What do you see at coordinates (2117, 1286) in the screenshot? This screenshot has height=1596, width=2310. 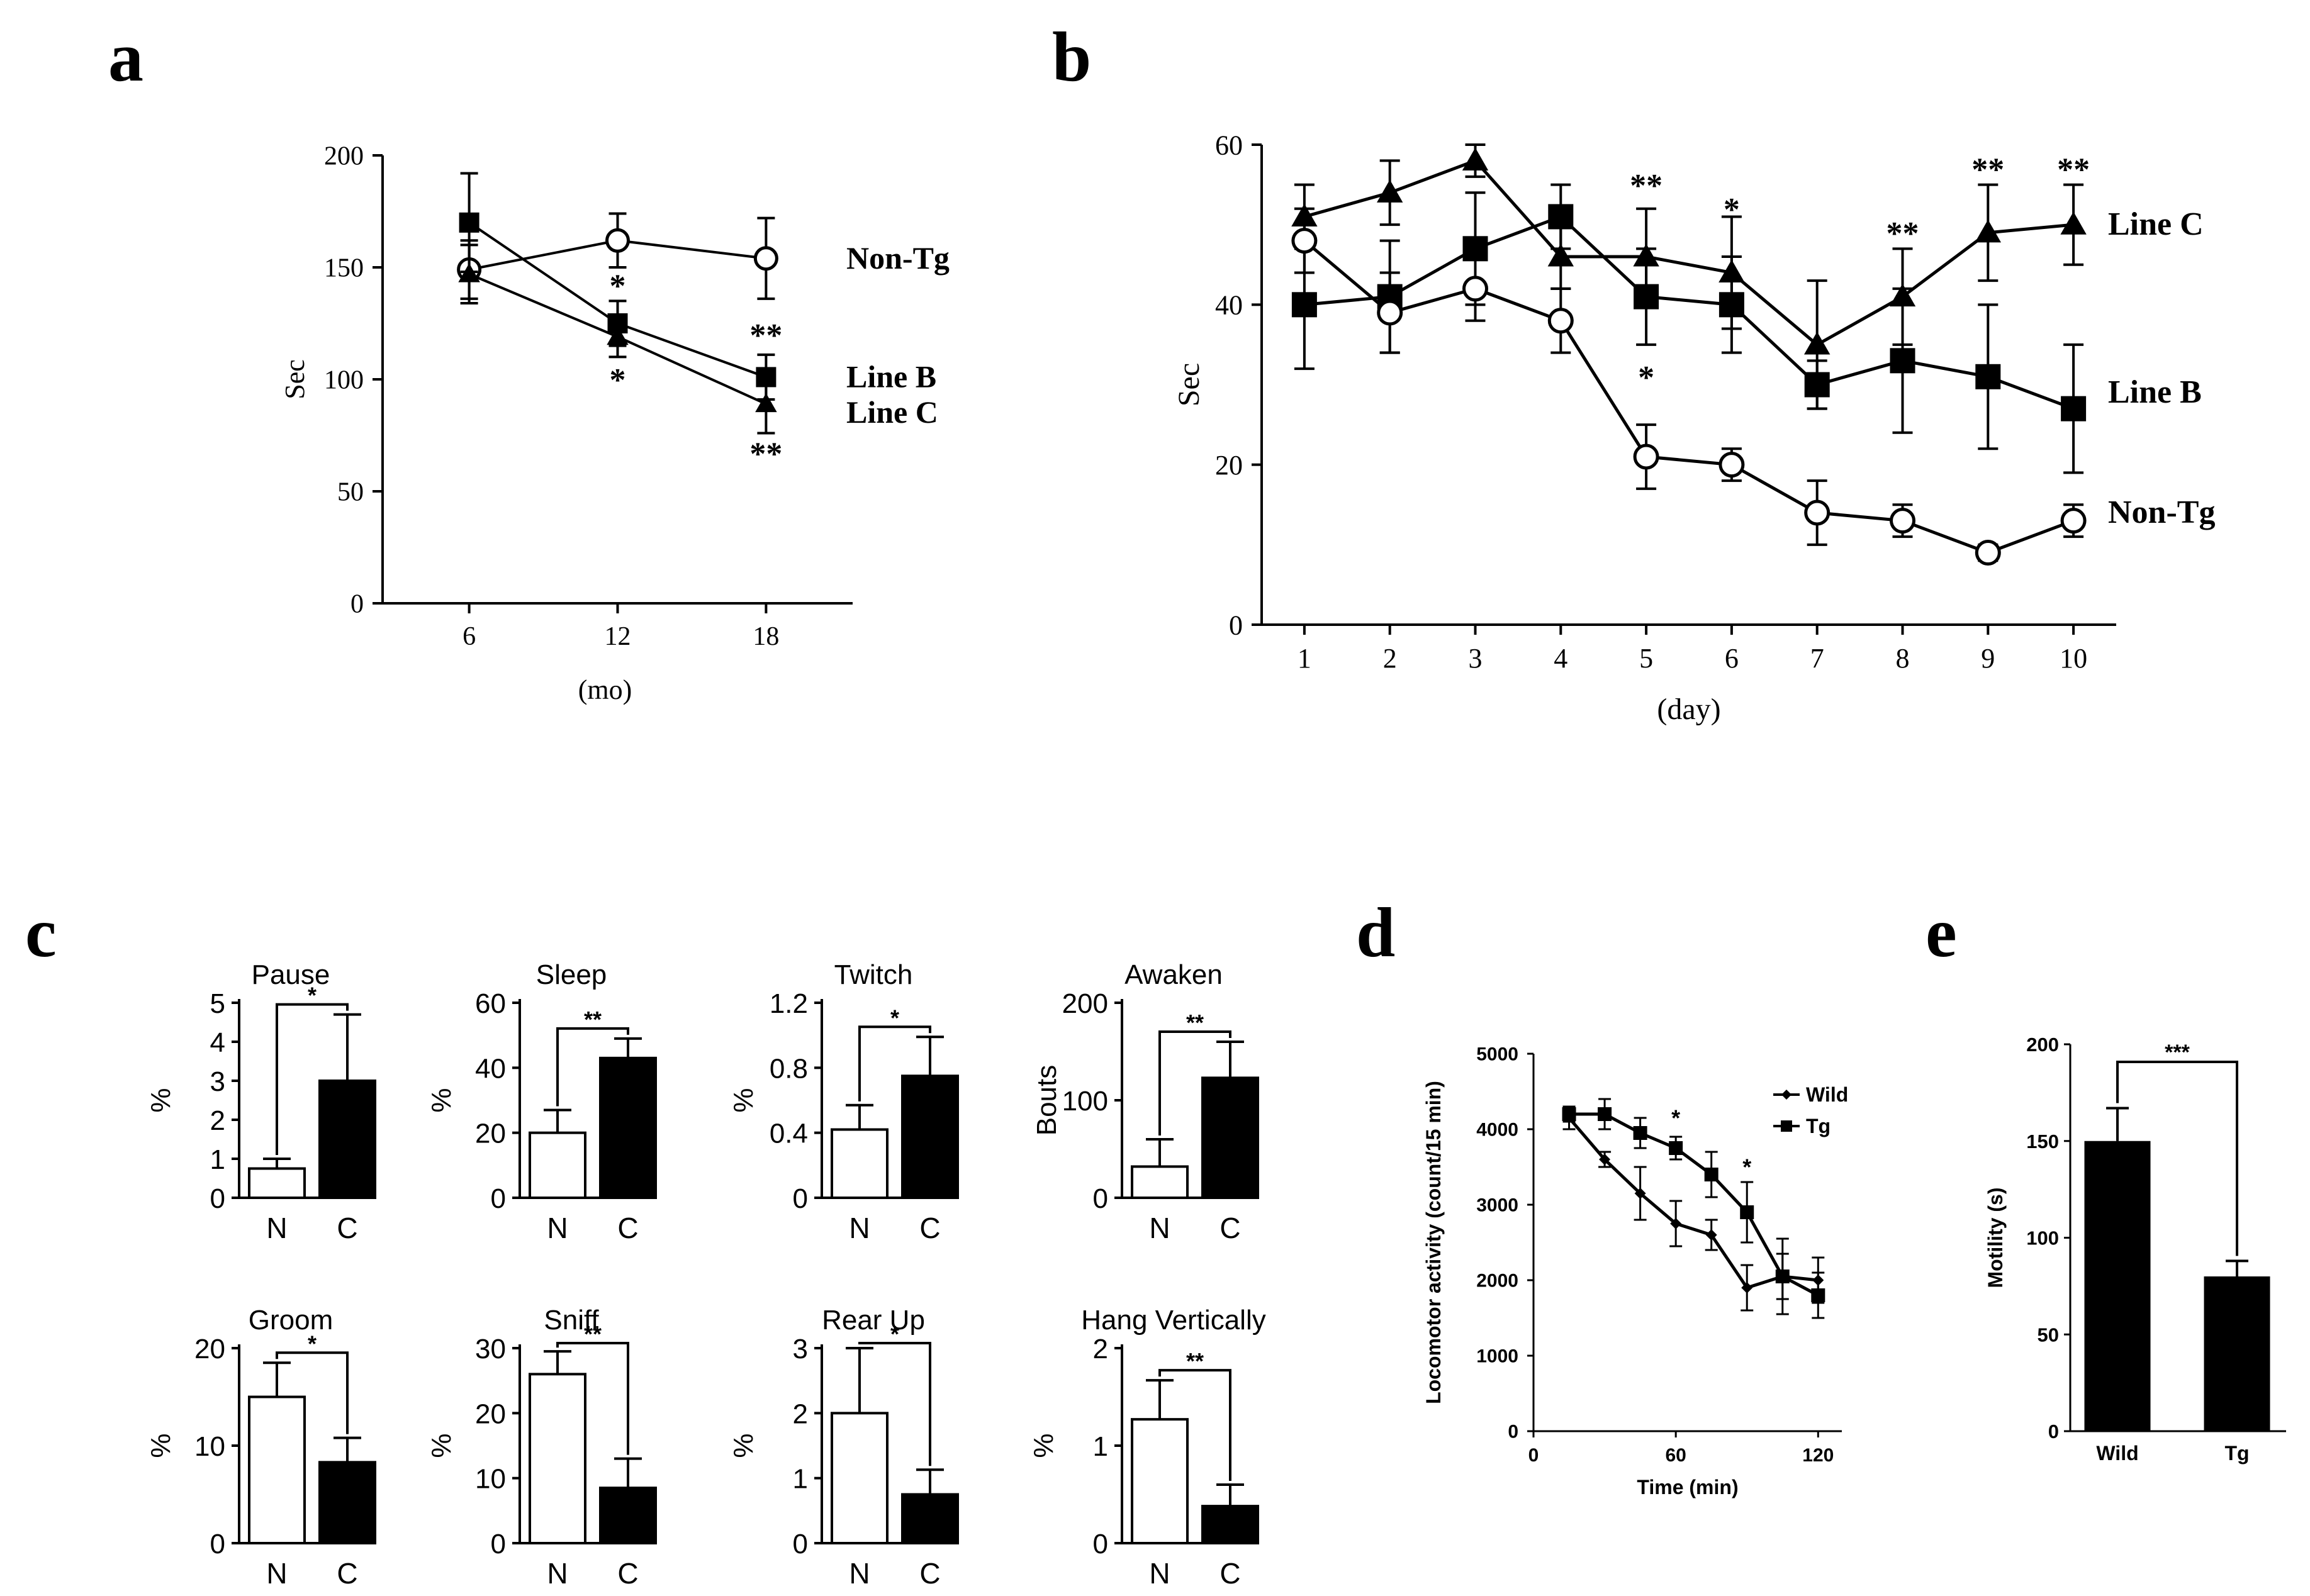 I see `panel-e-bar-wild` at bounding box center [2117, 1286].